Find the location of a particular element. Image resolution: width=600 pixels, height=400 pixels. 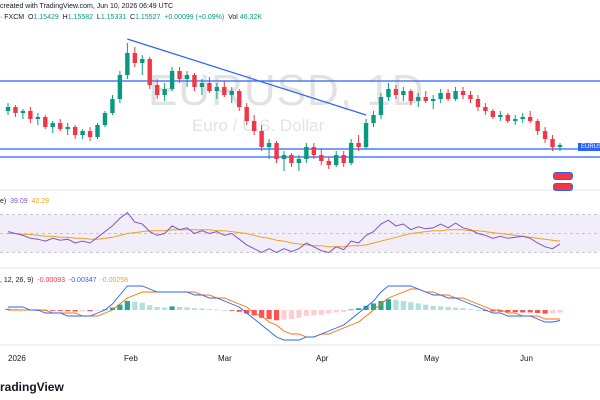

macd-line is located at coordinates (284, 313).